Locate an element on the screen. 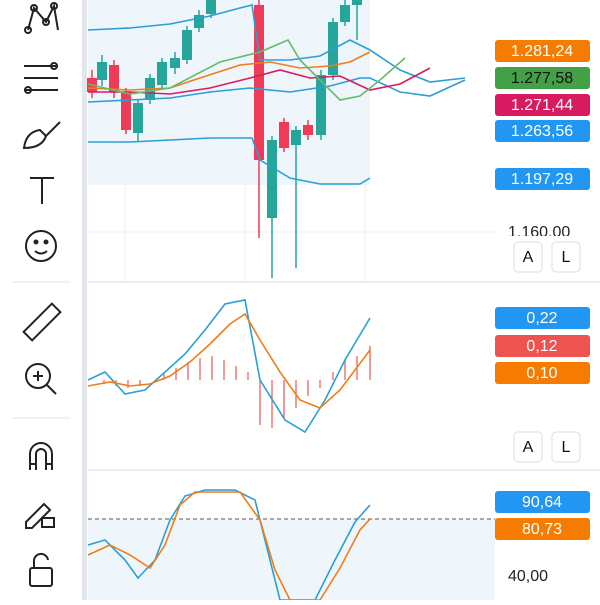 This screenshot has width=600, height=605. ruler-tool is located at coordinates (42, 322).